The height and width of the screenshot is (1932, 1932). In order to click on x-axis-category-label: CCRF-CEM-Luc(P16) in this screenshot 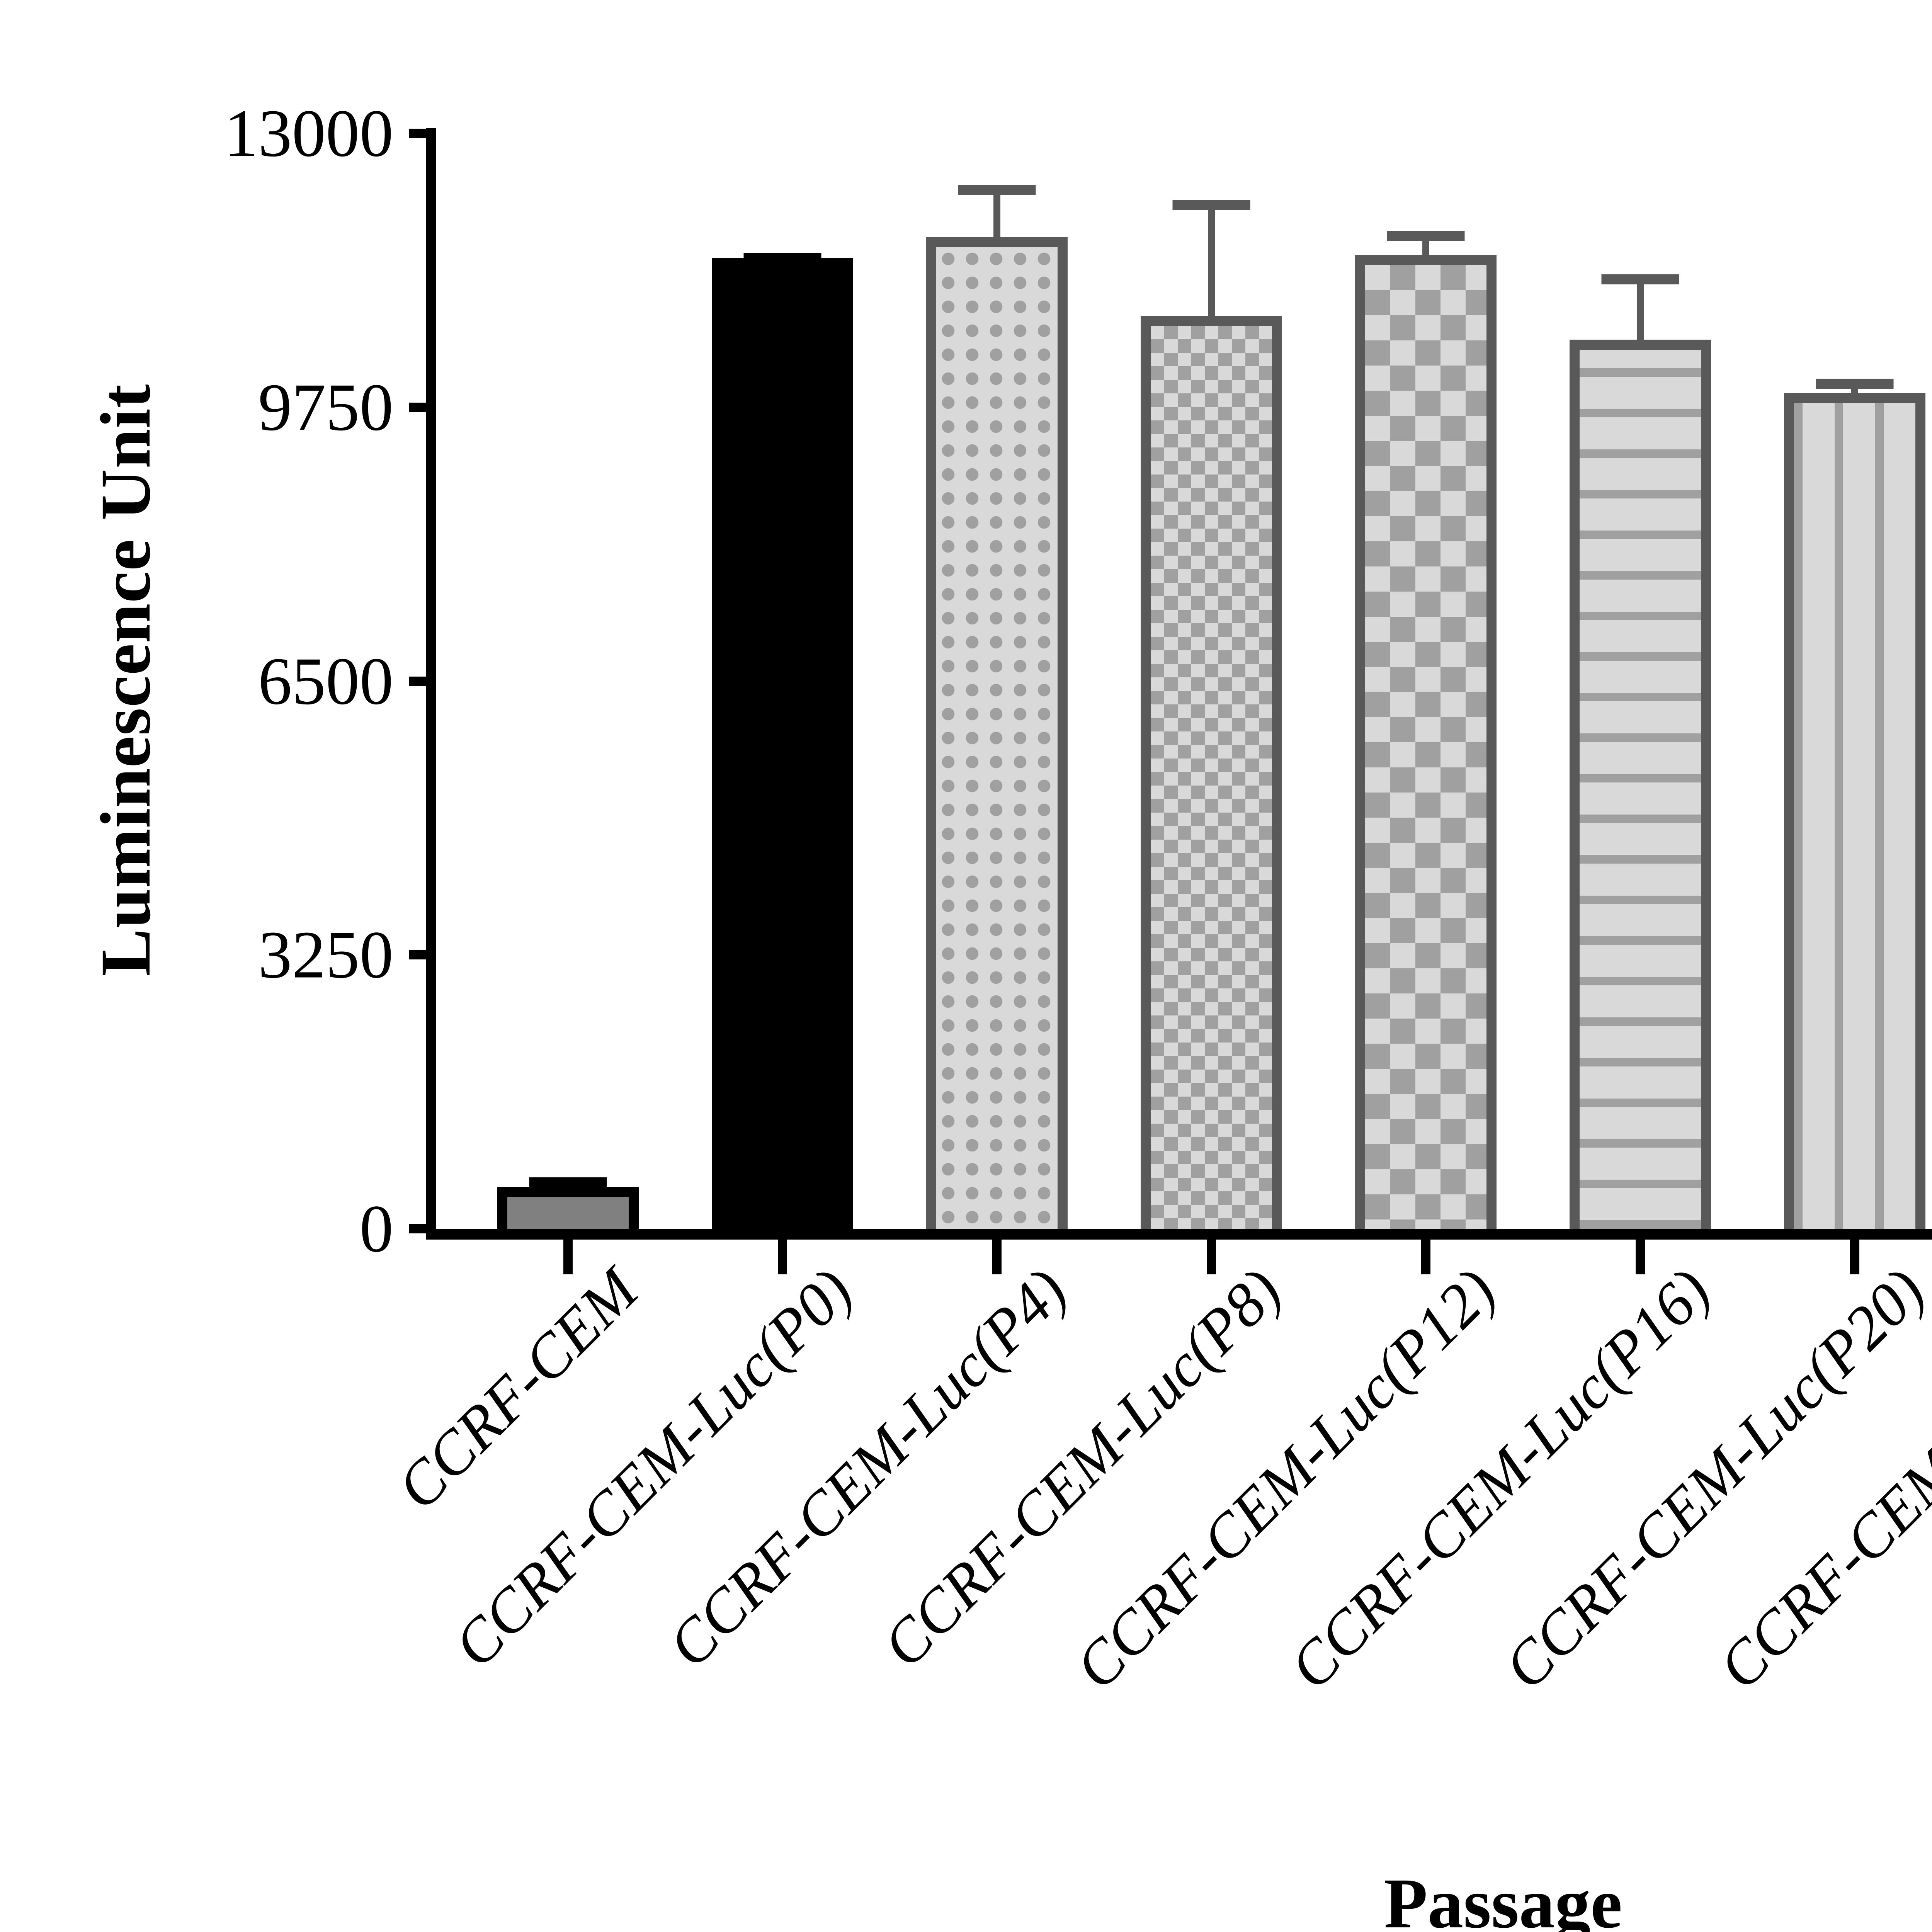, I will do `click(1499, 1478)`.